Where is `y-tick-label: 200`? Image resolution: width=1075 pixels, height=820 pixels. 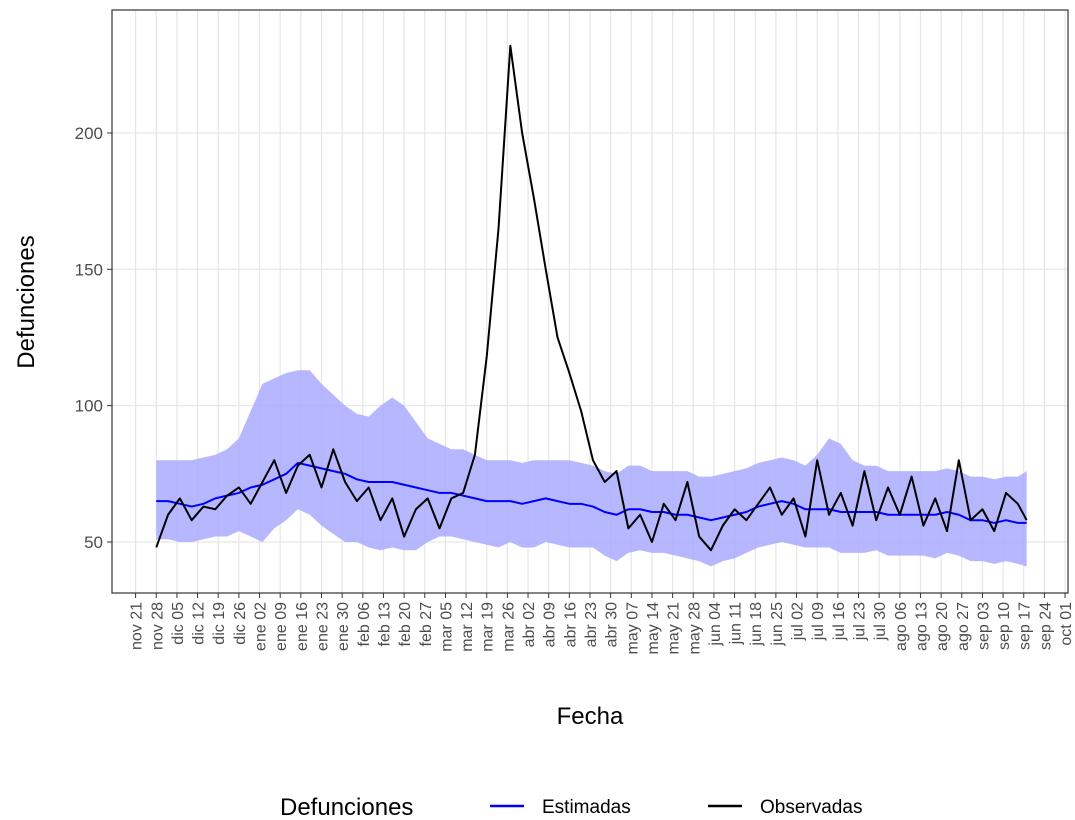 y-tick-label: 200 is located at coordinates (89, 133).